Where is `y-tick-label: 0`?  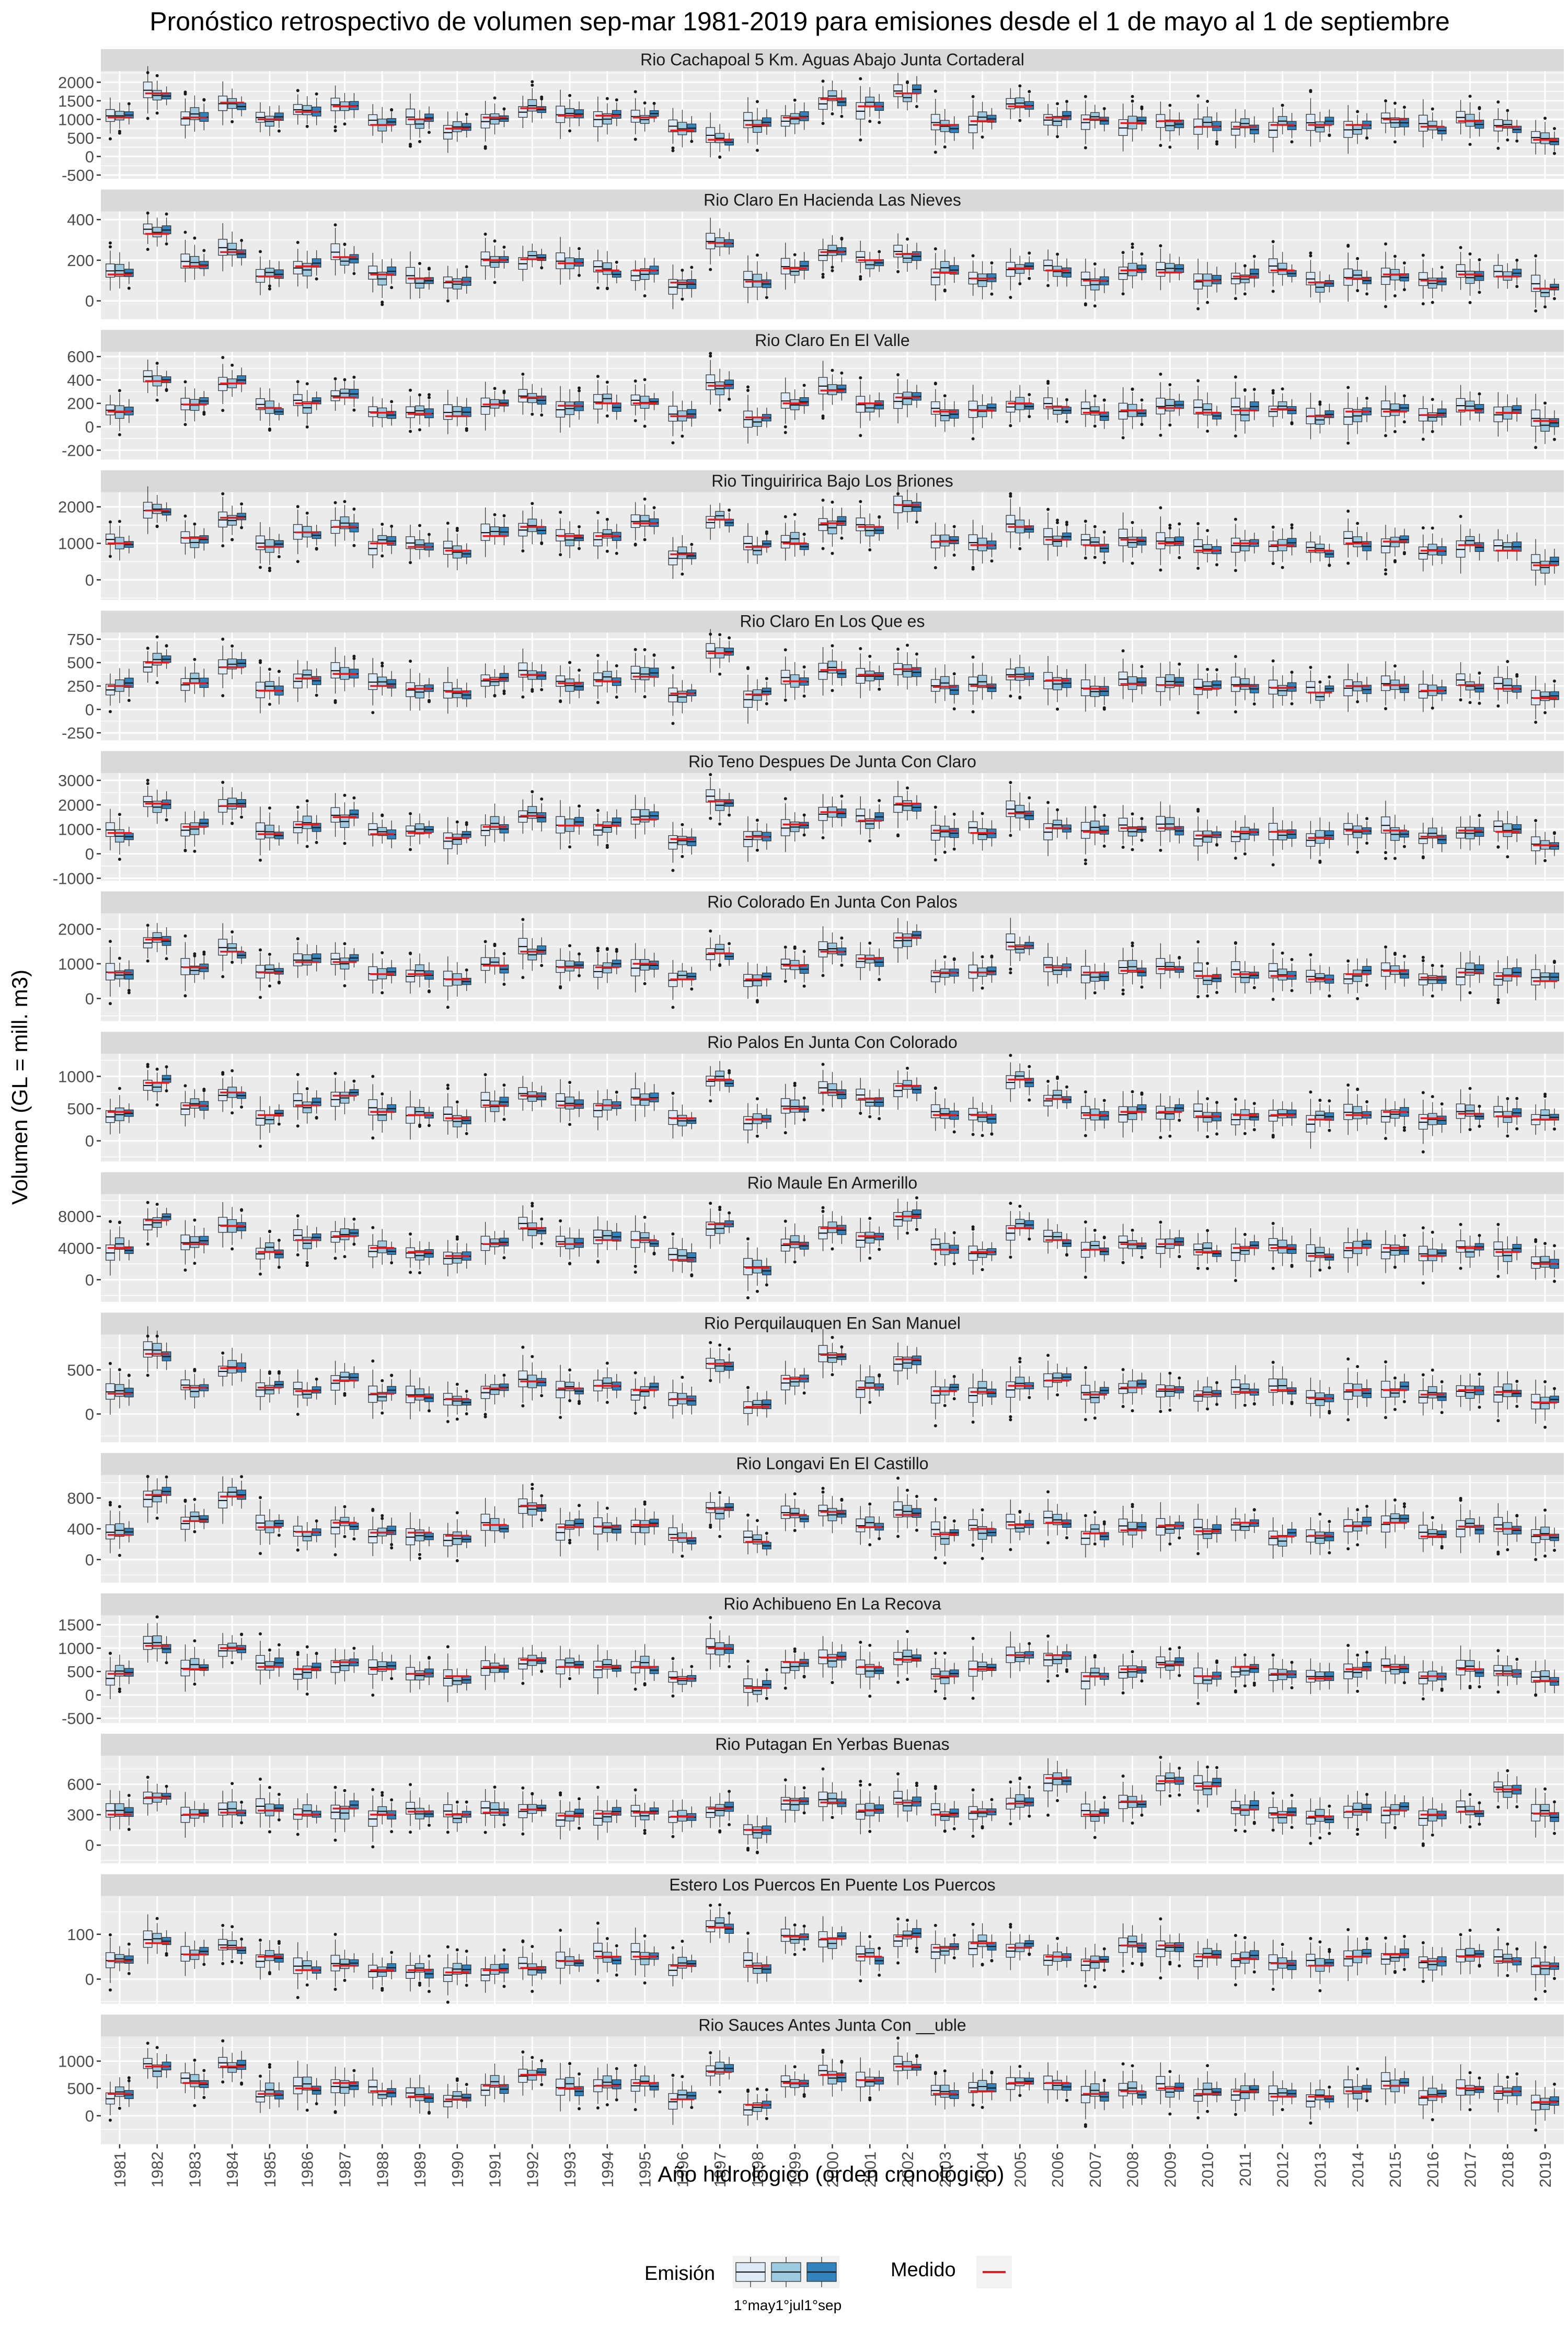 y-tick-label: 0 is located at coordinates (89, 427).